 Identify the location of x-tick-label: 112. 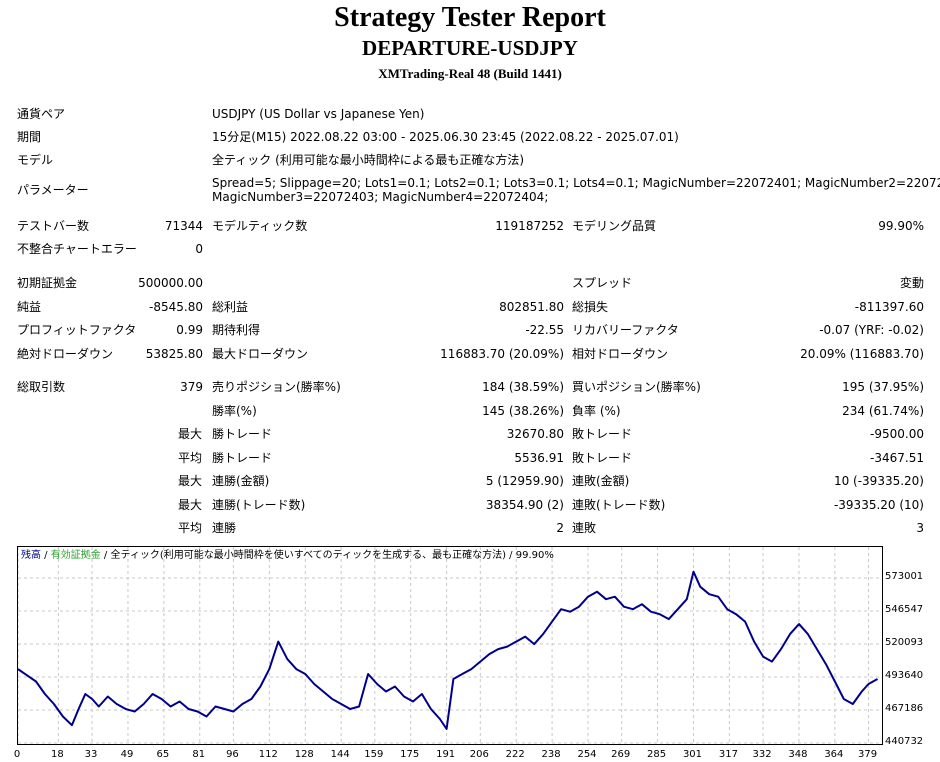
(268, 754).